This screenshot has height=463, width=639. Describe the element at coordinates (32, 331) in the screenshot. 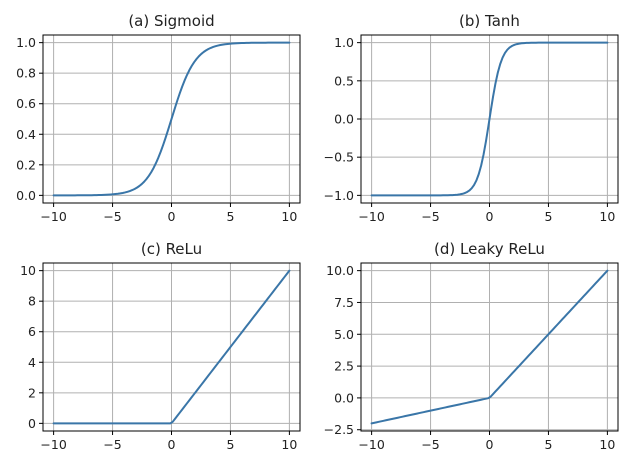

I see `y-tick-label: 6` at that location.